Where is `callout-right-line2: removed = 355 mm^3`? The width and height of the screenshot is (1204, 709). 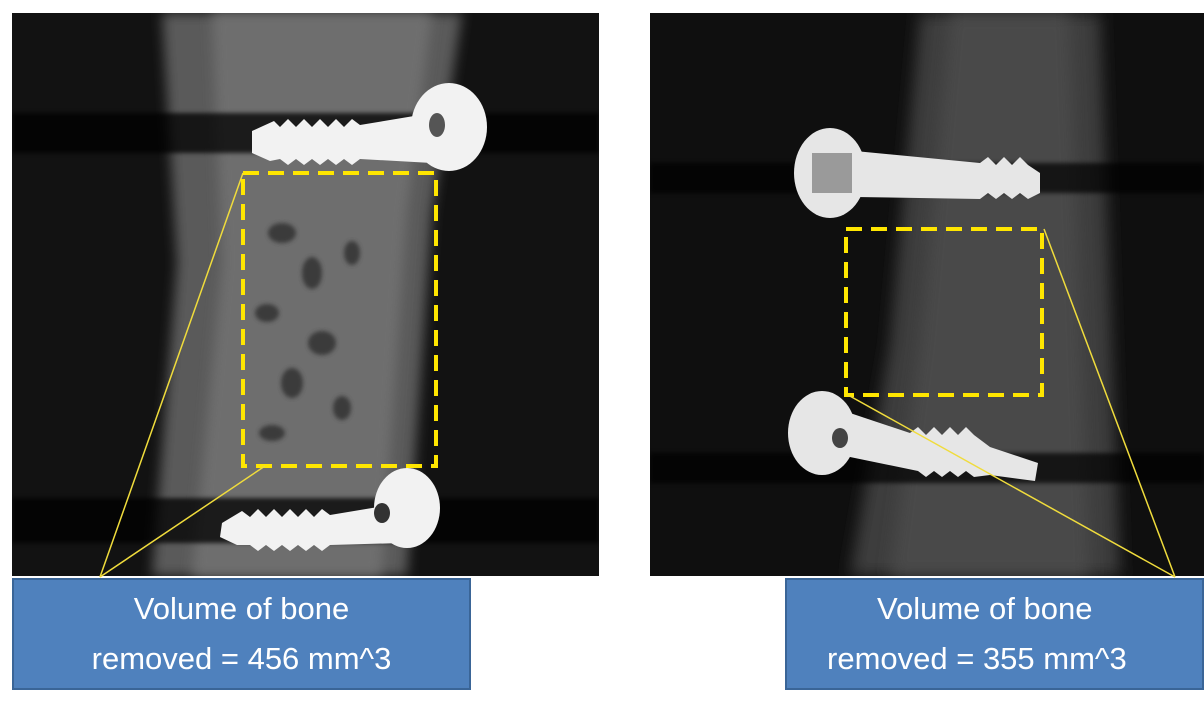
callout-right-line2: removed = 355 mm^3 is located at coordinates (977, 658).